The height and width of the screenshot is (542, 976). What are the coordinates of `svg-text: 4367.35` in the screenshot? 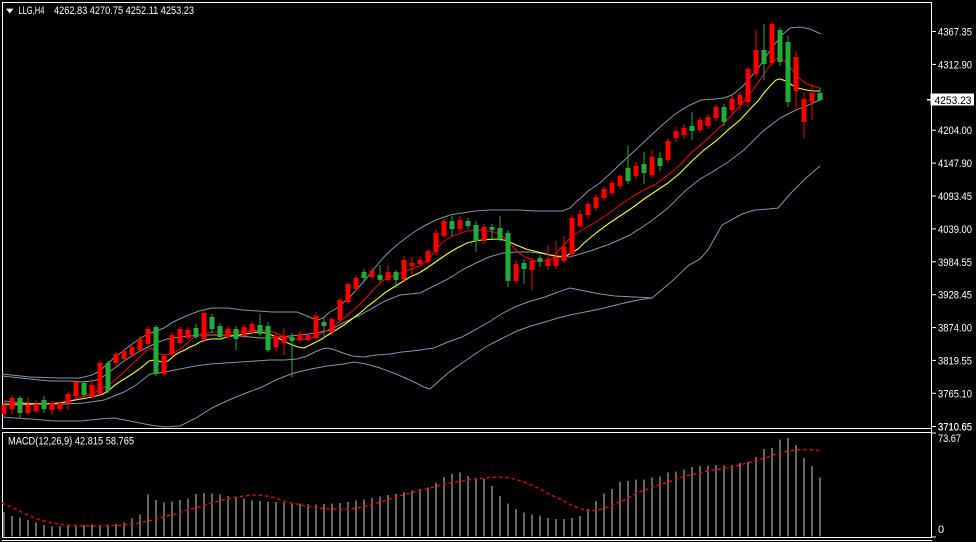 It's located at (955, 33).